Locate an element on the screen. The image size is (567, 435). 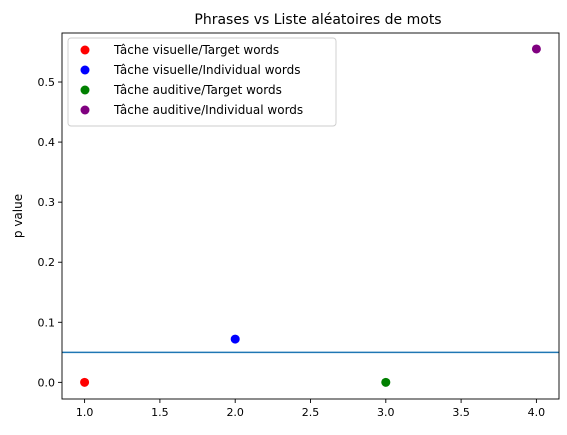
chart-title: Phrases vs Liste aléatoires de mots is located at coordinates (317, 20).